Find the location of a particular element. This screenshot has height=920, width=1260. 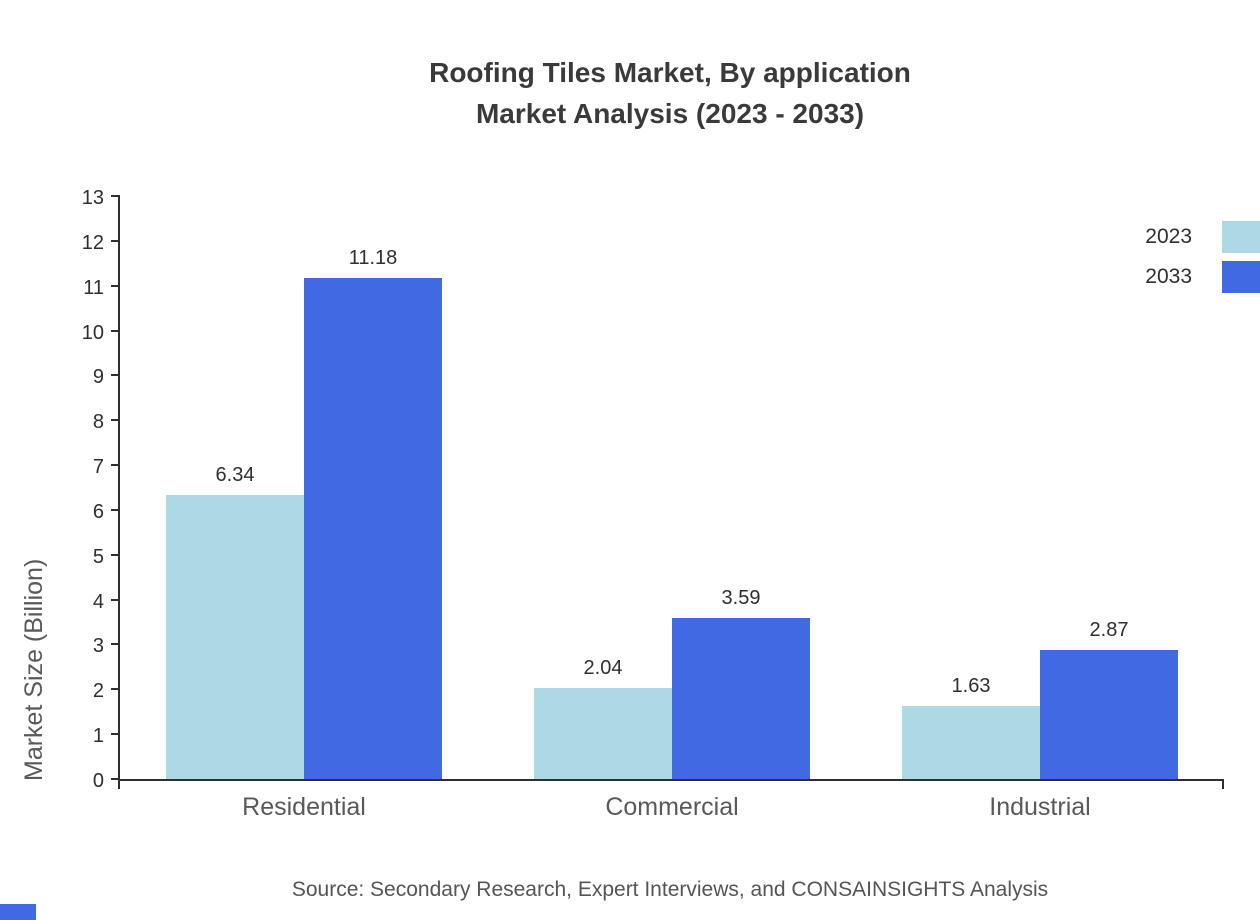

y-tick-label-13: 13 is located at coordinates (92, 198).